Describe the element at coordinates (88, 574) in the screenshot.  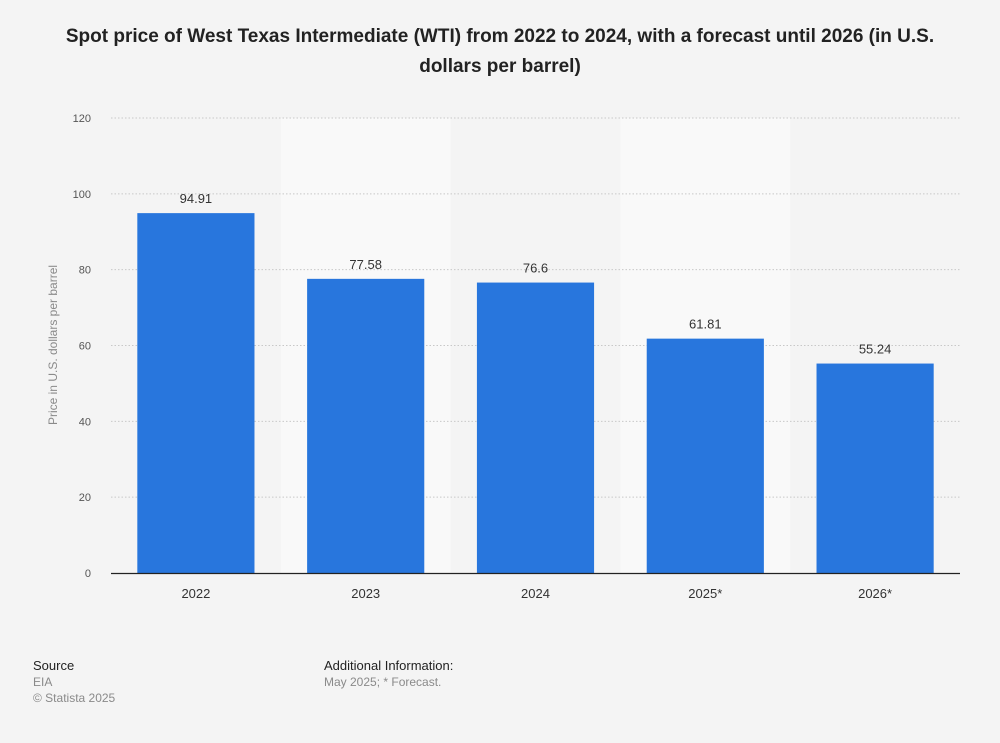
I see `y-tick-label: 0` at that location.